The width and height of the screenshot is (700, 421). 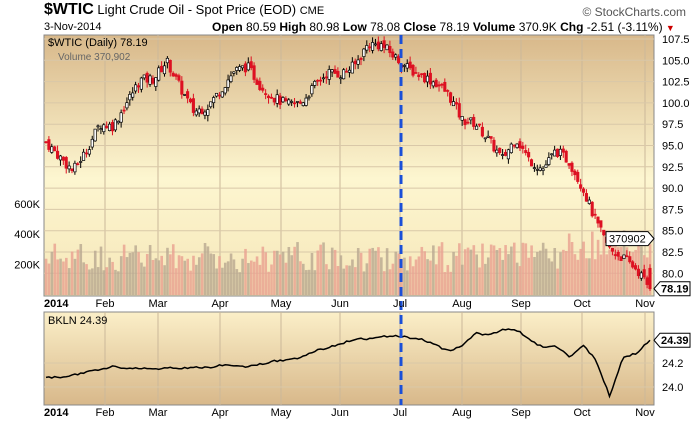 What do you see at coordinates (672, 189) in the screenshot?
I see `price-tick-label: 90.0` at bounding box center [672, 189].